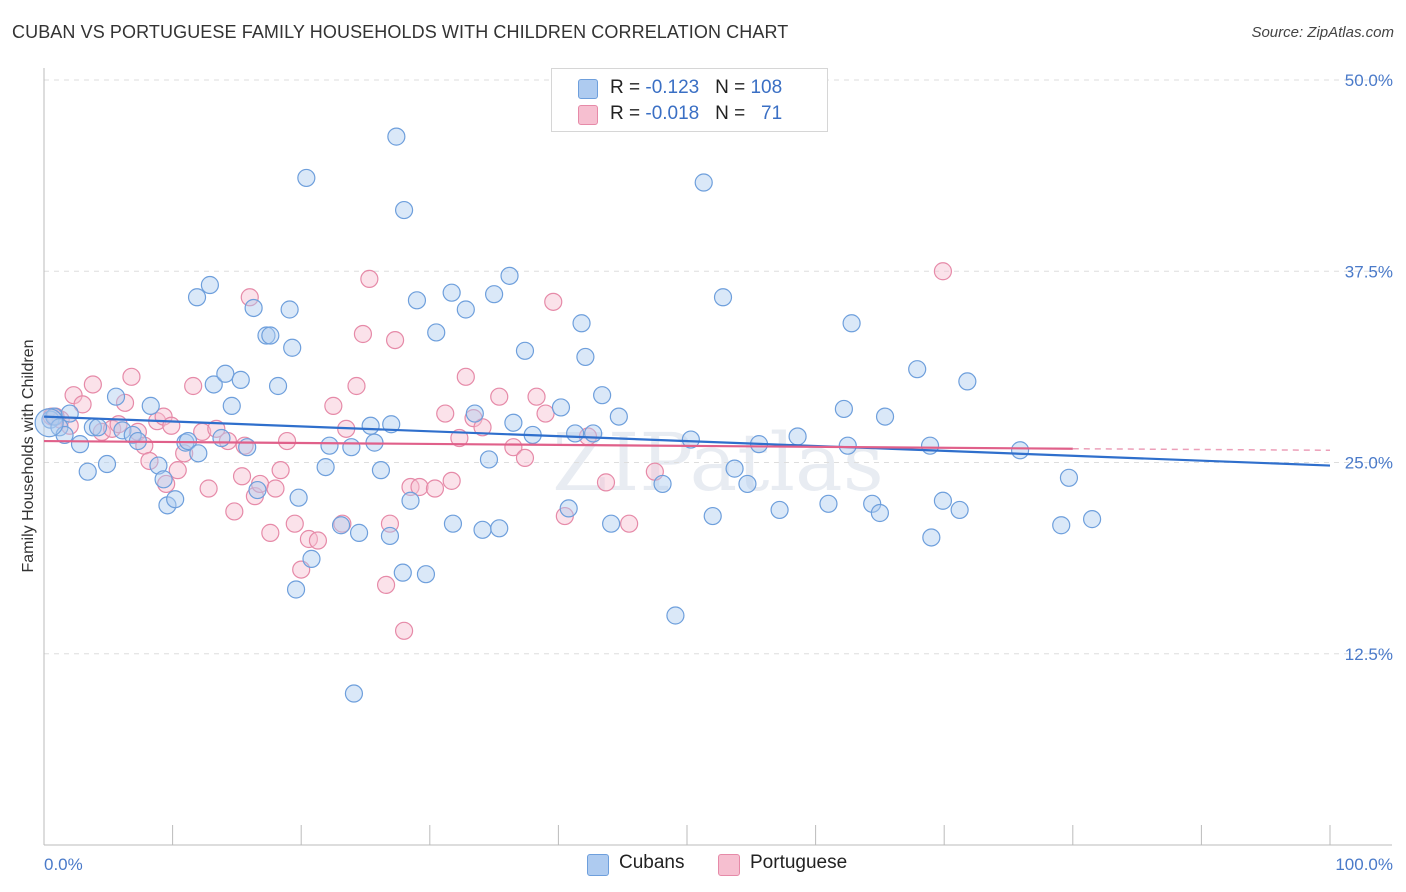 The width and height of the screenshot is (1406, 892). I want to click on portuguese-trend-extension, so click(1201, 449).